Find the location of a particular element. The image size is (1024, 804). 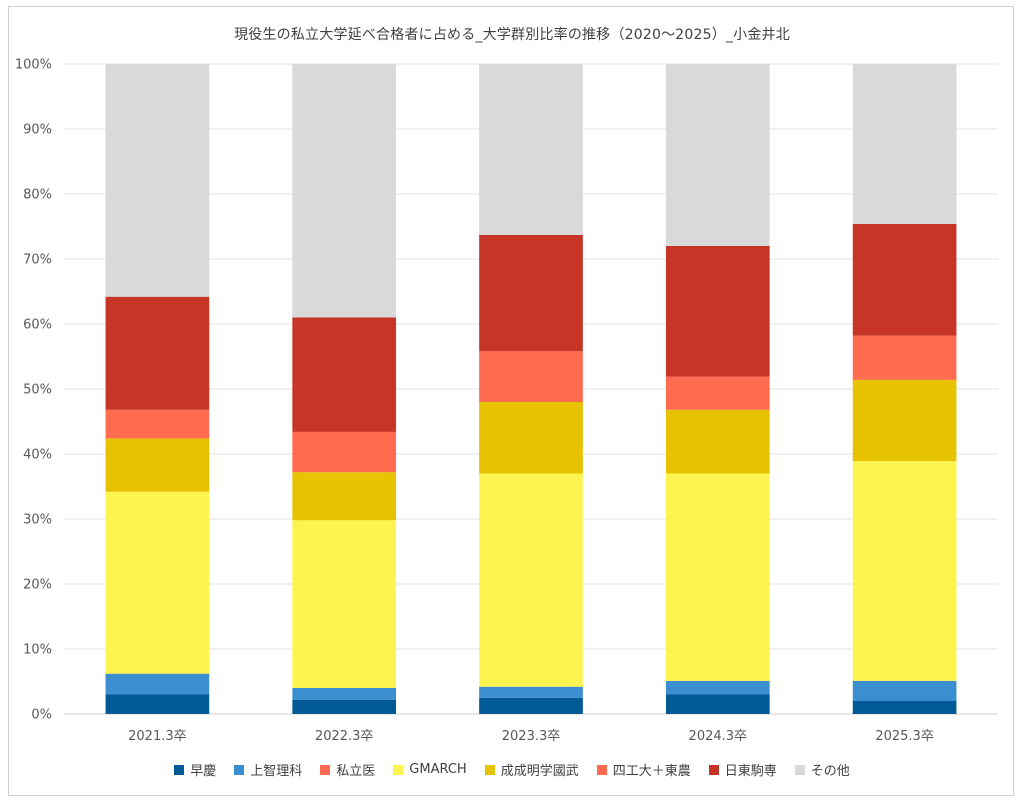

y-tick-label: 80% is located at coordinates (37, 195).